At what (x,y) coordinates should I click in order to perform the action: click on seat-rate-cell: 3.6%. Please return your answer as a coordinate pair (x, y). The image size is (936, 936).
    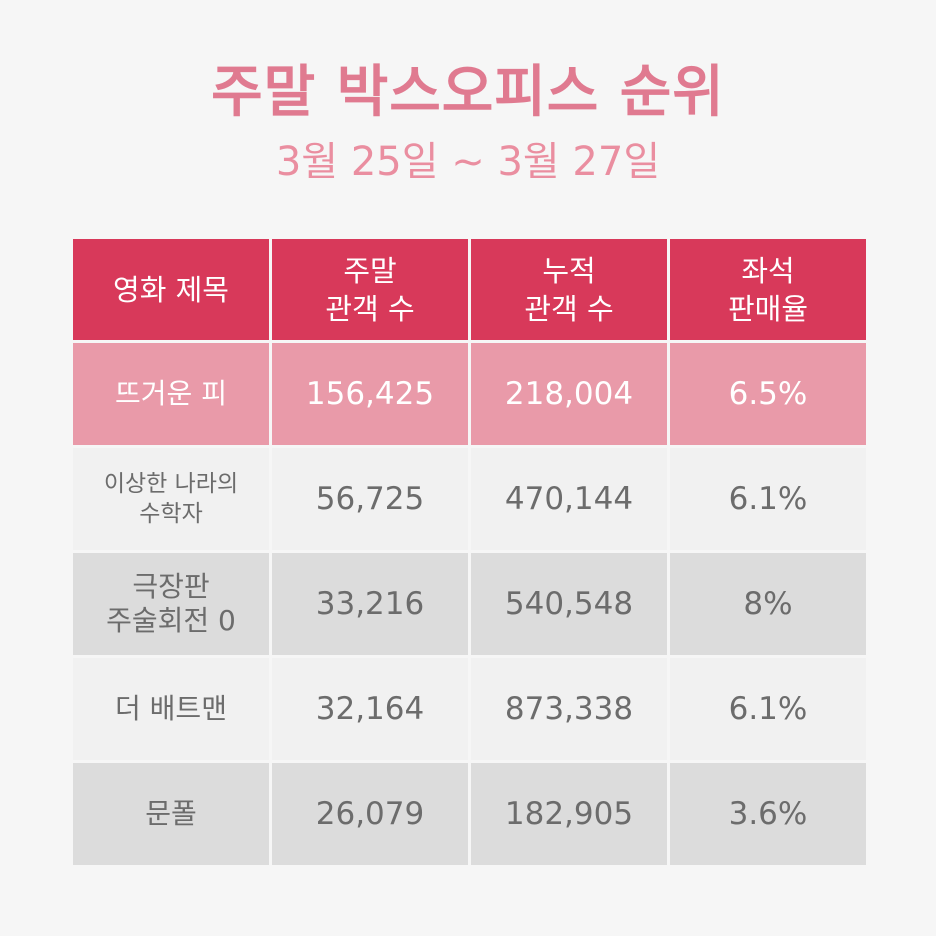
    Looking at the image, I should click on (768, 814).